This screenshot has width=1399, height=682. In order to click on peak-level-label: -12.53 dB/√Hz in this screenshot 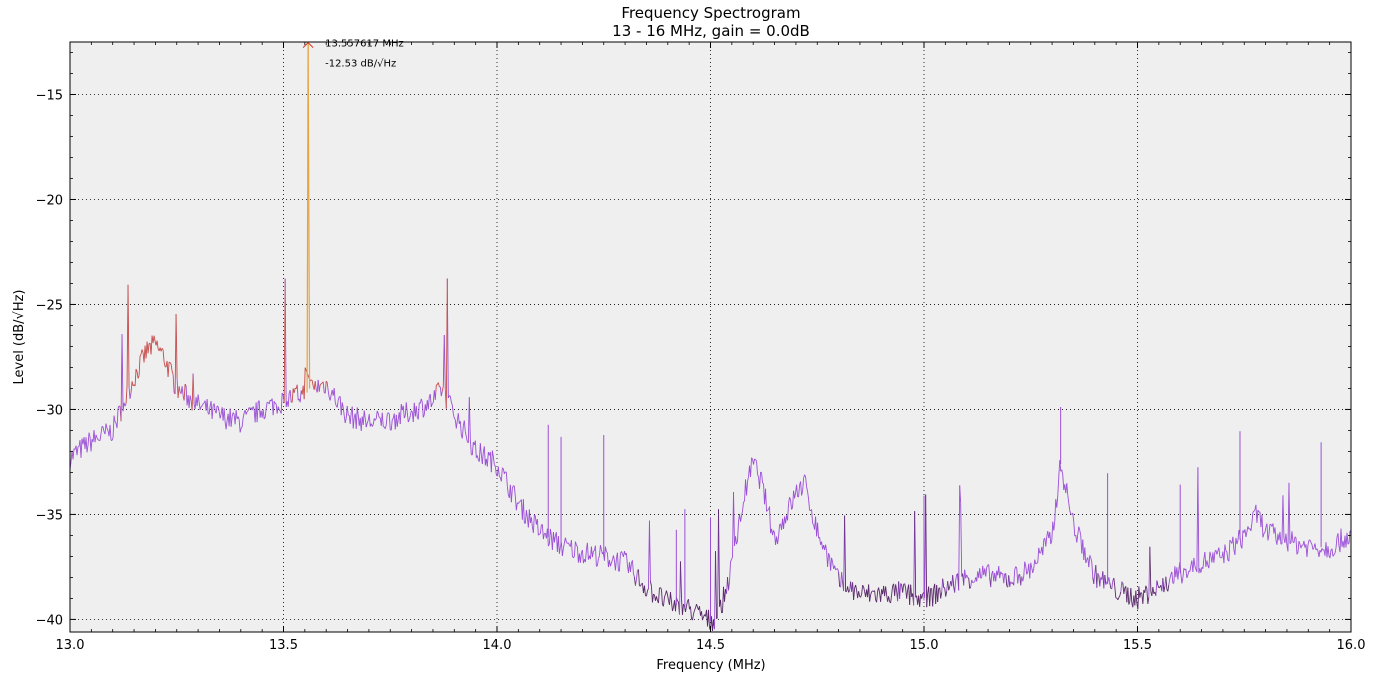, I will do `click(360, 64)`.